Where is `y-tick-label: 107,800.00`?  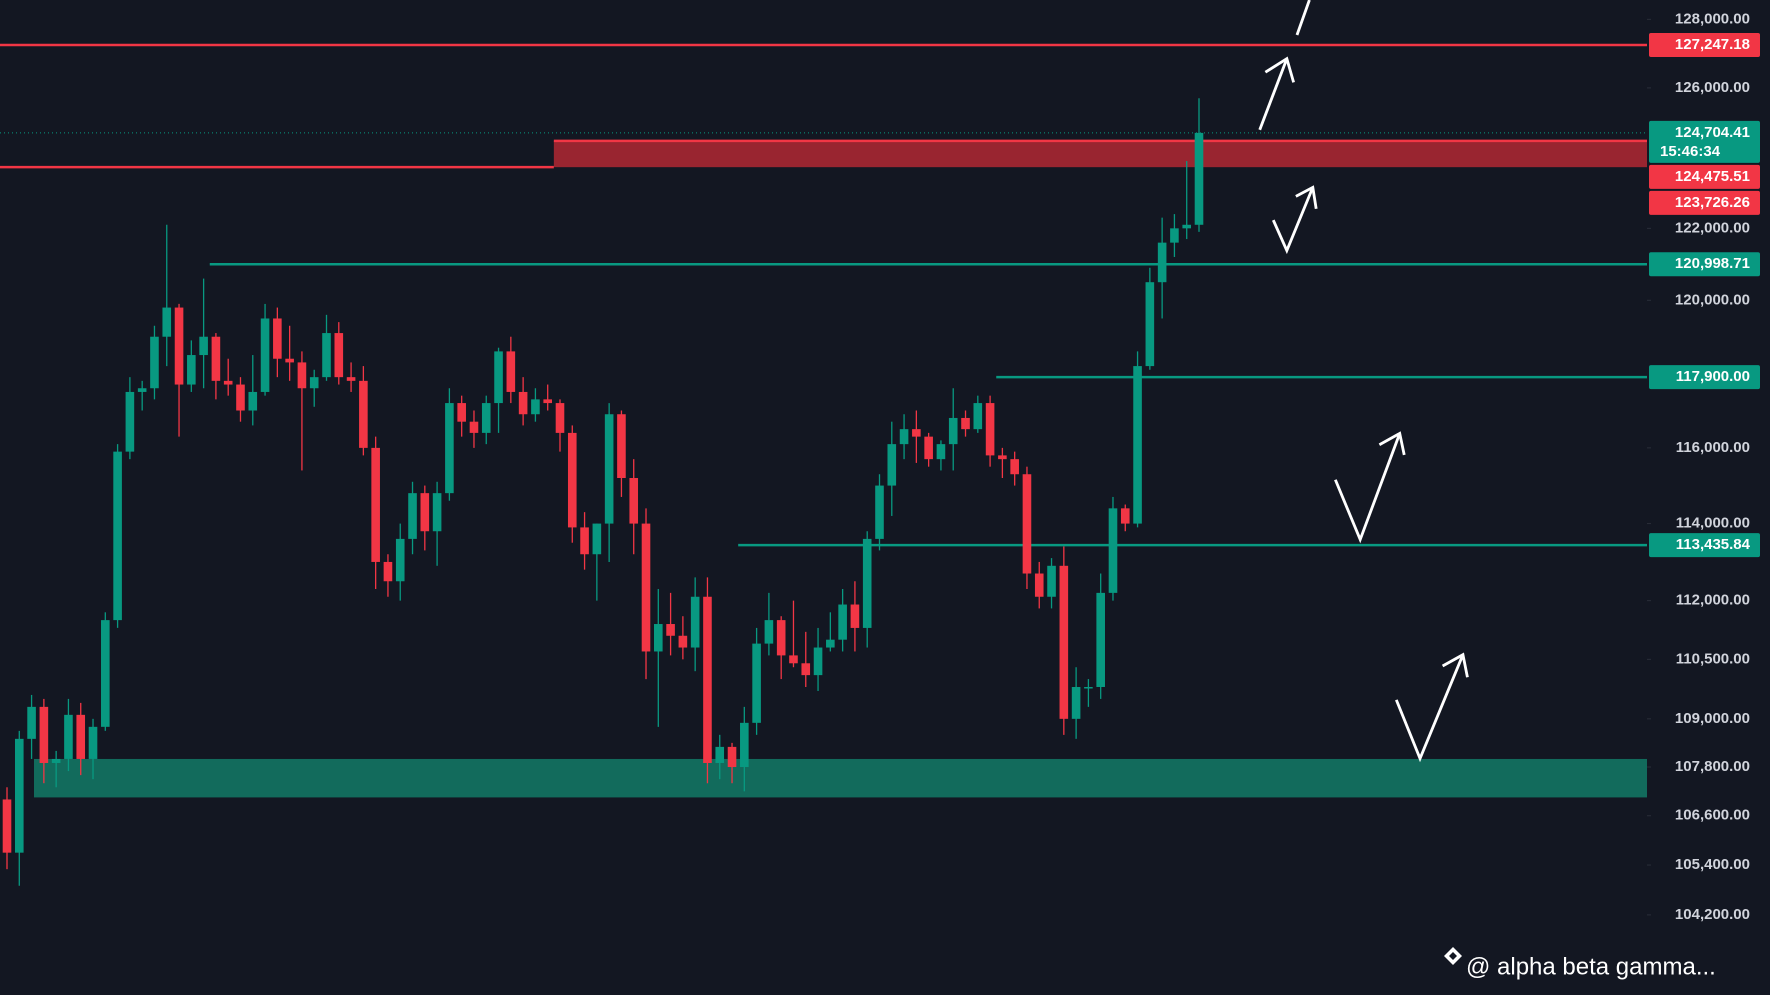 y-tick-label: 107,800.00 is located at coordinates (1712, 766).